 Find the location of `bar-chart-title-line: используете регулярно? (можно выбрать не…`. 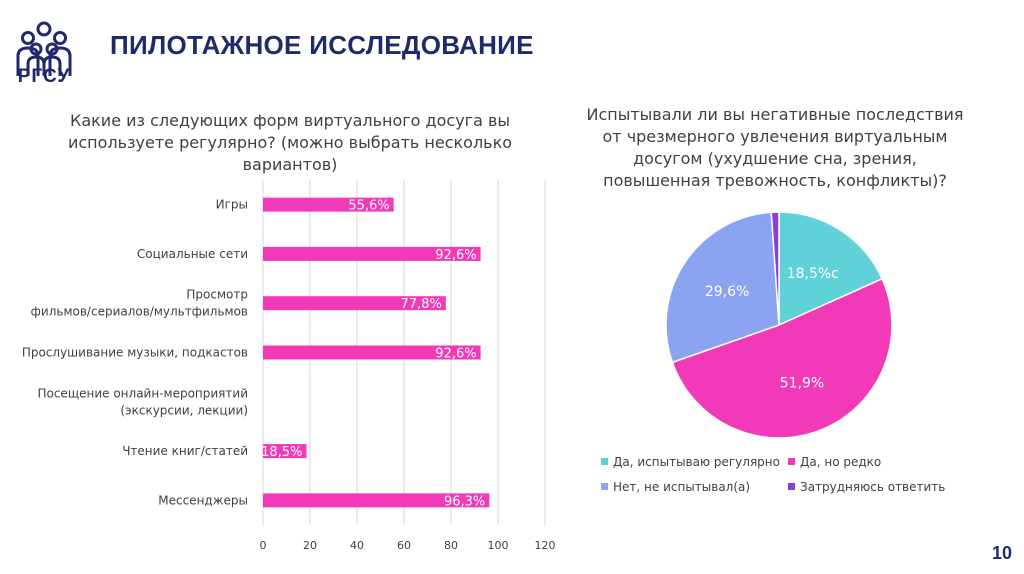

bar-chart-title-line: используете регулярно? (можно выбрать не… is located at coordinates (290, 142).